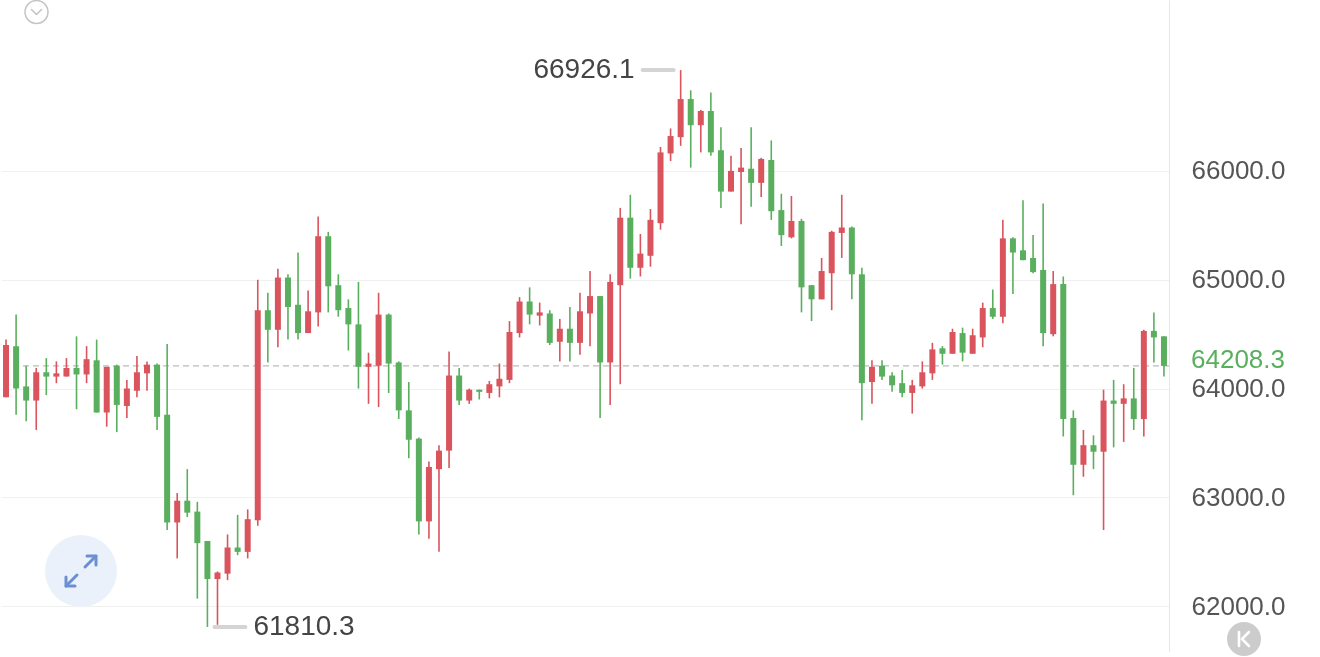 The height and width of the screenshot is (657, 1320). What do you see at coordinates (1238, 358) in the screenshot?
I see `ref-line-label: 64208.3` at bounding box center [1238, 358].